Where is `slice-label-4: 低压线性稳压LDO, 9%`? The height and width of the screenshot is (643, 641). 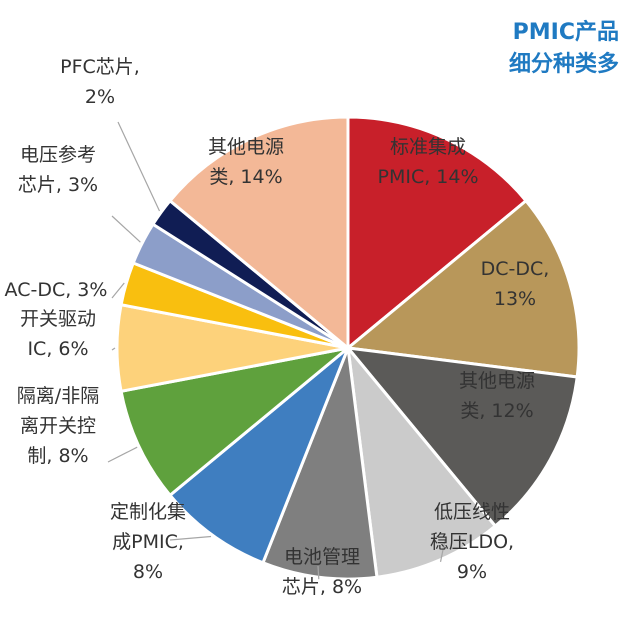 slice-label-4: 低压线性稳压LDO, 9% is located at coordinates (472, 542).